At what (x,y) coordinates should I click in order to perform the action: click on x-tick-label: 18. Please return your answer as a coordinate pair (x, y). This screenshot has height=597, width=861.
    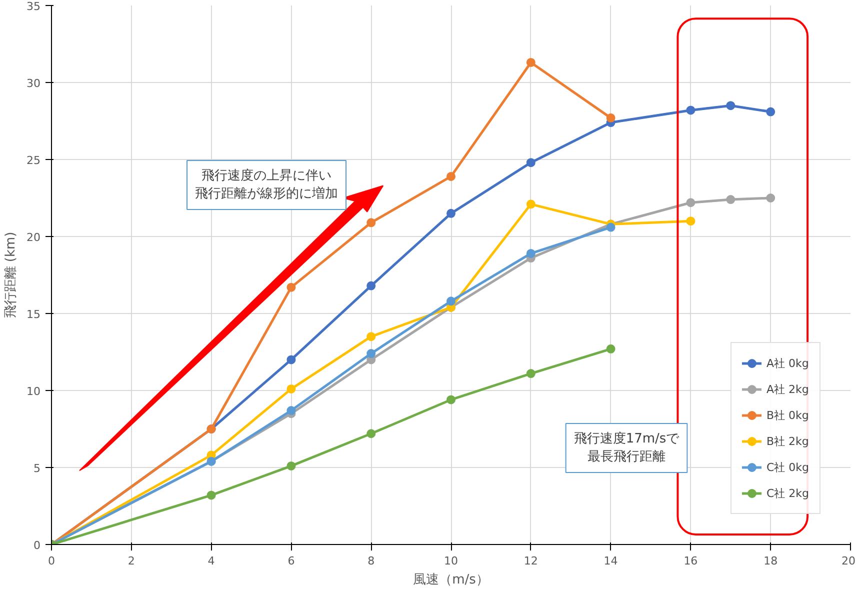
    Looking at the image, I should click on (771, 561).